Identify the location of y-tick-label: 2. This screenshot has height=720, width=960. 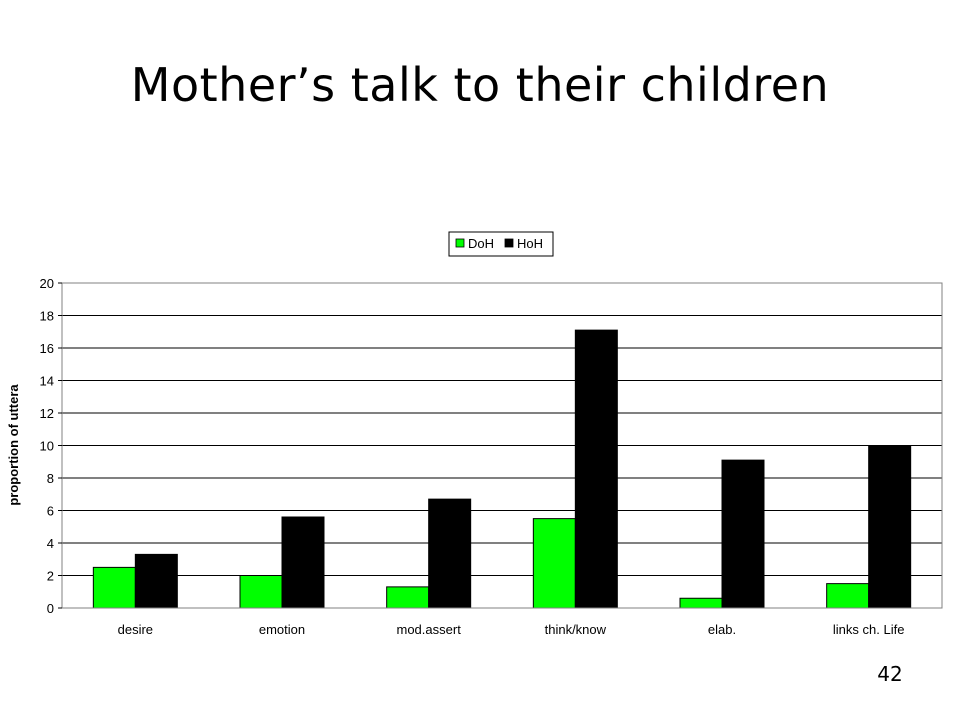
(50, 576).